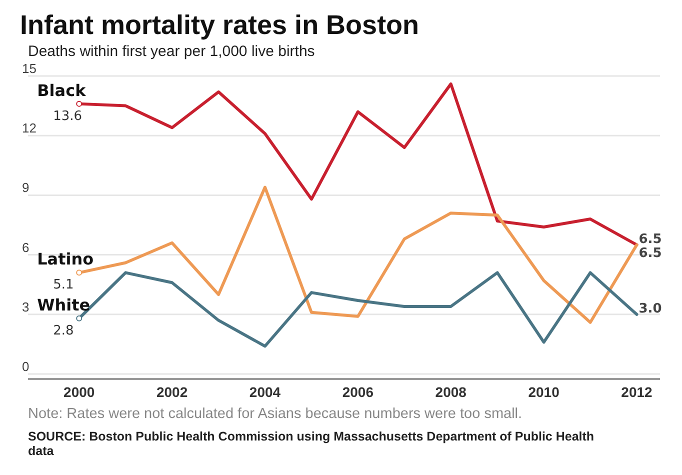 Image resolution: width=682 pixels, height=475 pixels. What do you see at coordinates (61, 90) in the screenshot?
I see `series-label: Black` at bounding box center [61, 90].